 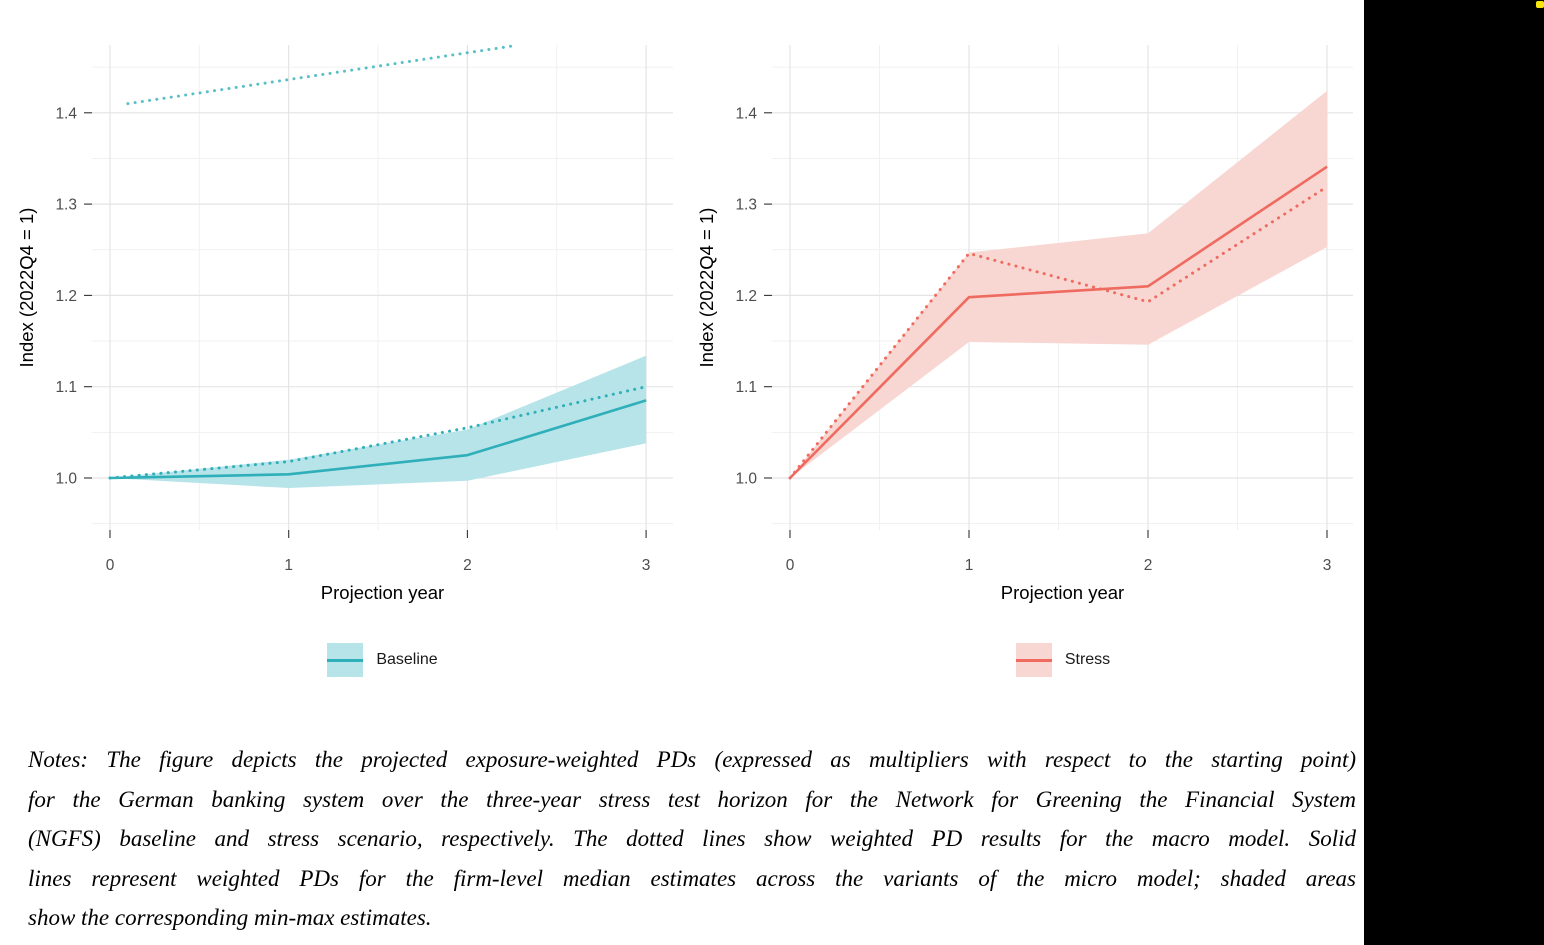 What do you see at coordinates (407, 659) in the screenshot?
I see `baseline-legend-label: Baseline` at bounding box center [407, 659].